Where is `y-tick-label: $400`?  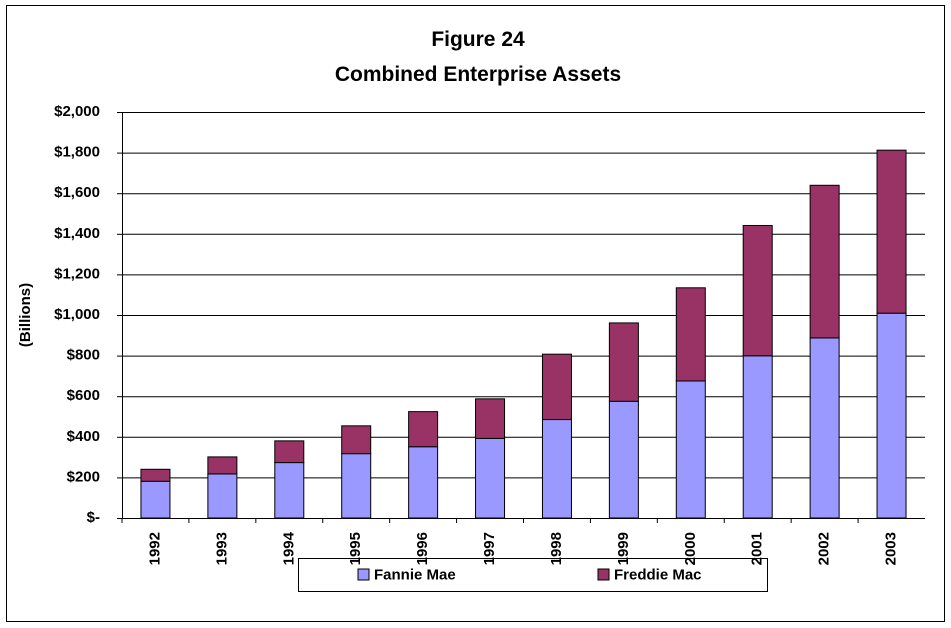 y-tick-label: $400 is located at coordinates (83, 436).